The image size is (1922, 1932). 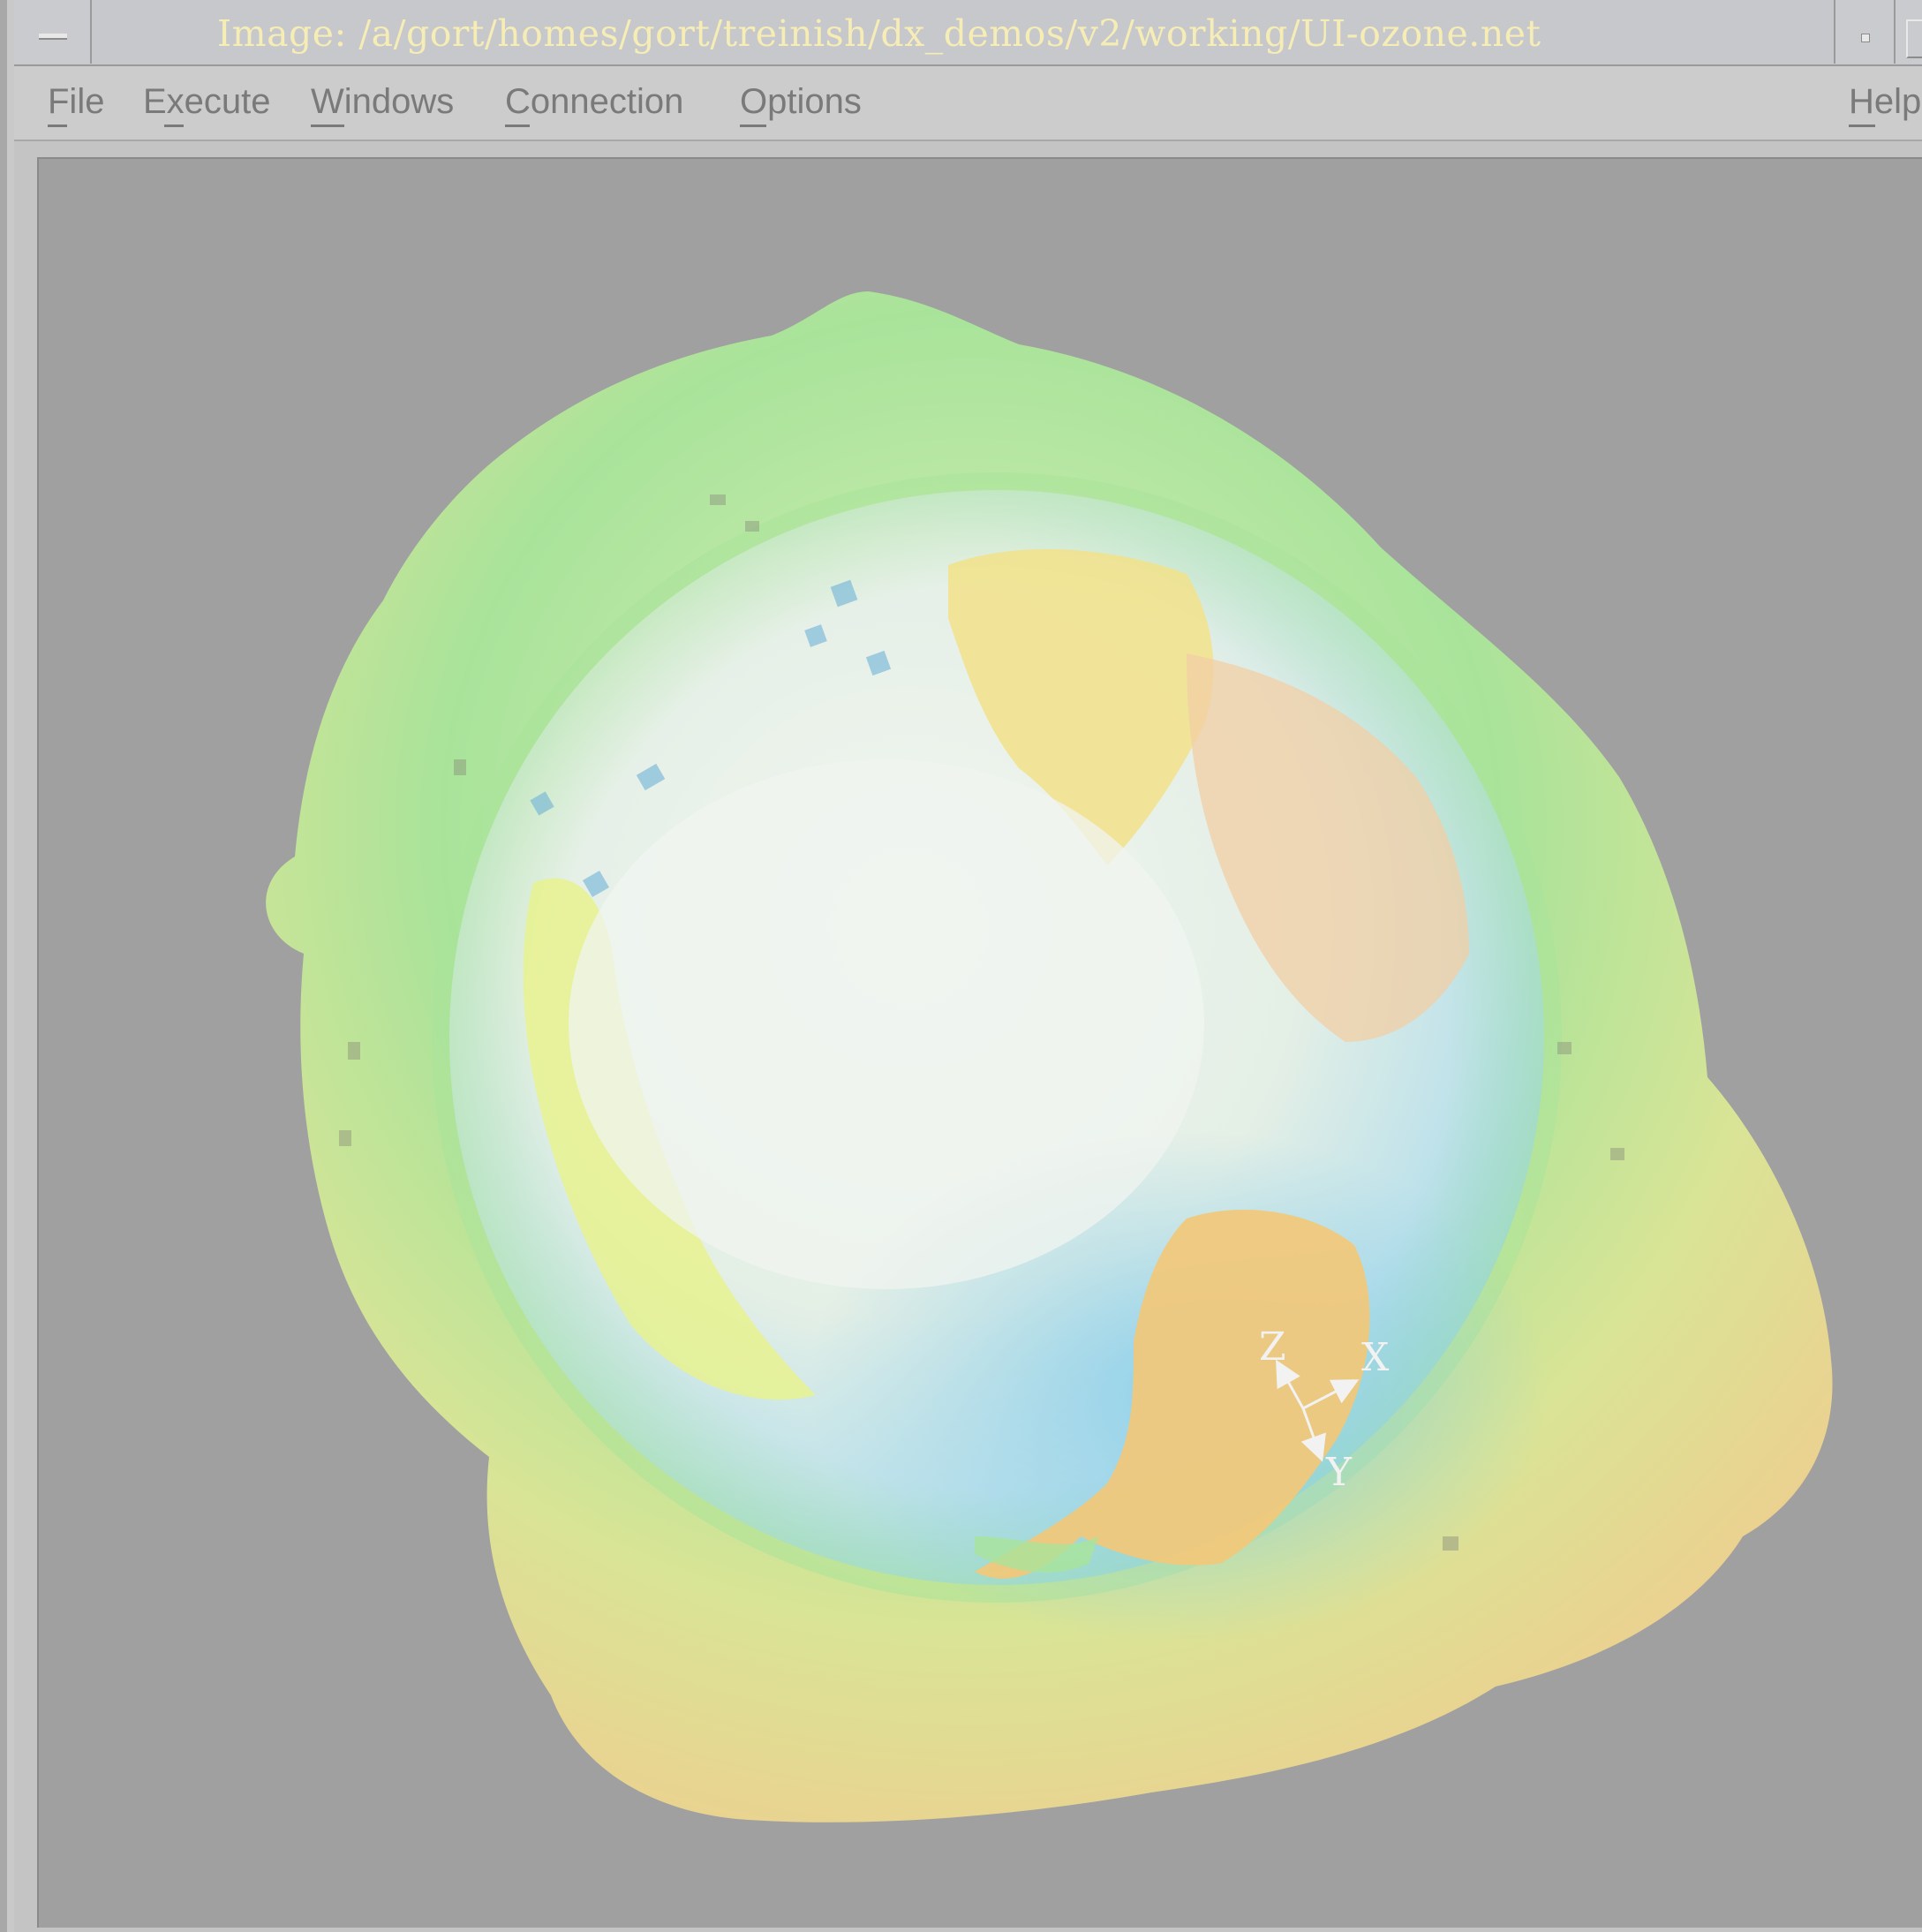 I want to click on axis-triad: Z X Y, so click(x=1324, y=1409).